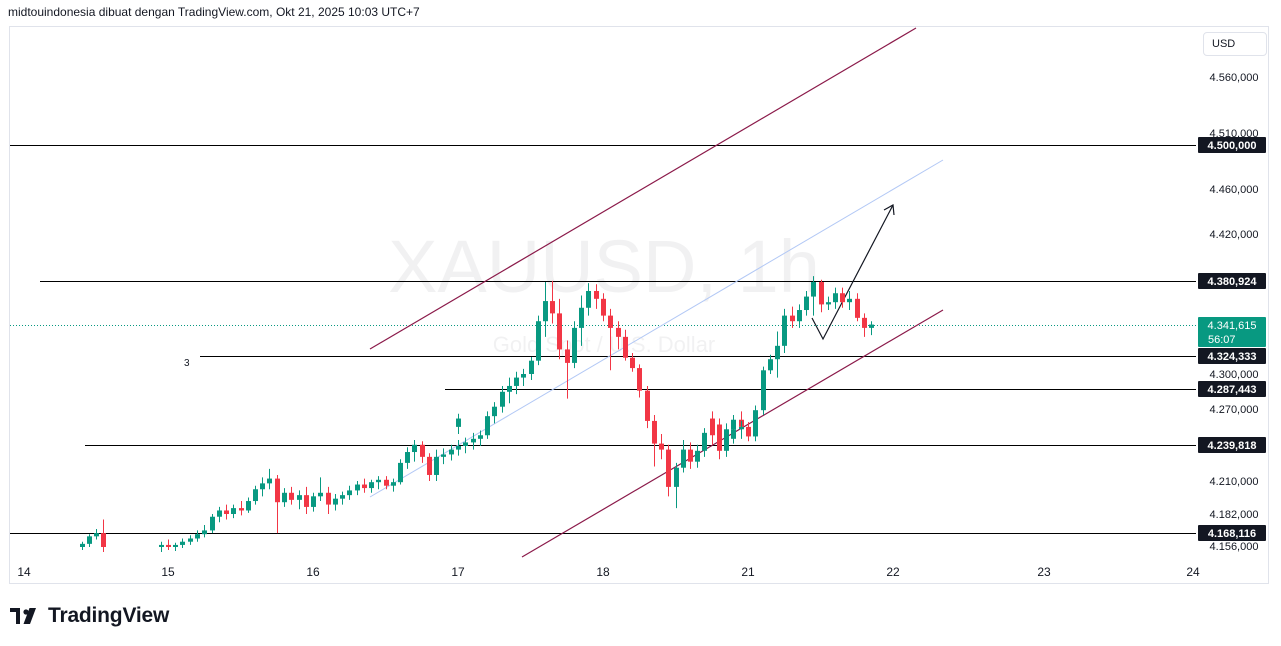 The height and width of the screenshot is (646, 1281). Describe the element at coordinates (1235, 44) in the screenshot. I see `currency-button: USD` at that location.